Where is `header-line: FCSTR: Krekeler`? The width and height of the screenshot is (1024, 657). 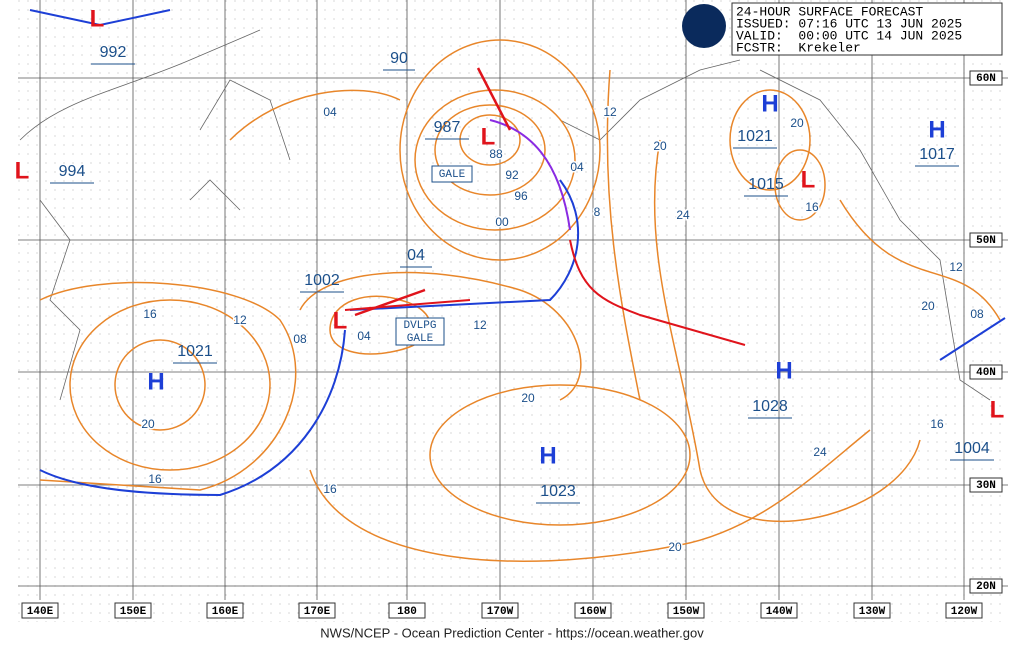 header-line: FCSTR: Krekeler is located at coordinates (798, 47).